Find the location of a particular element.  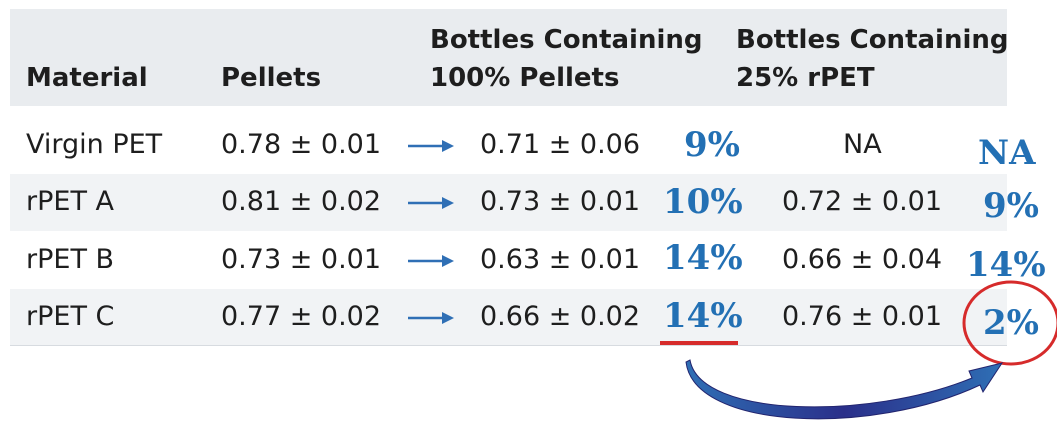

material-cell: rPET C is located at coordinates (70, 316).